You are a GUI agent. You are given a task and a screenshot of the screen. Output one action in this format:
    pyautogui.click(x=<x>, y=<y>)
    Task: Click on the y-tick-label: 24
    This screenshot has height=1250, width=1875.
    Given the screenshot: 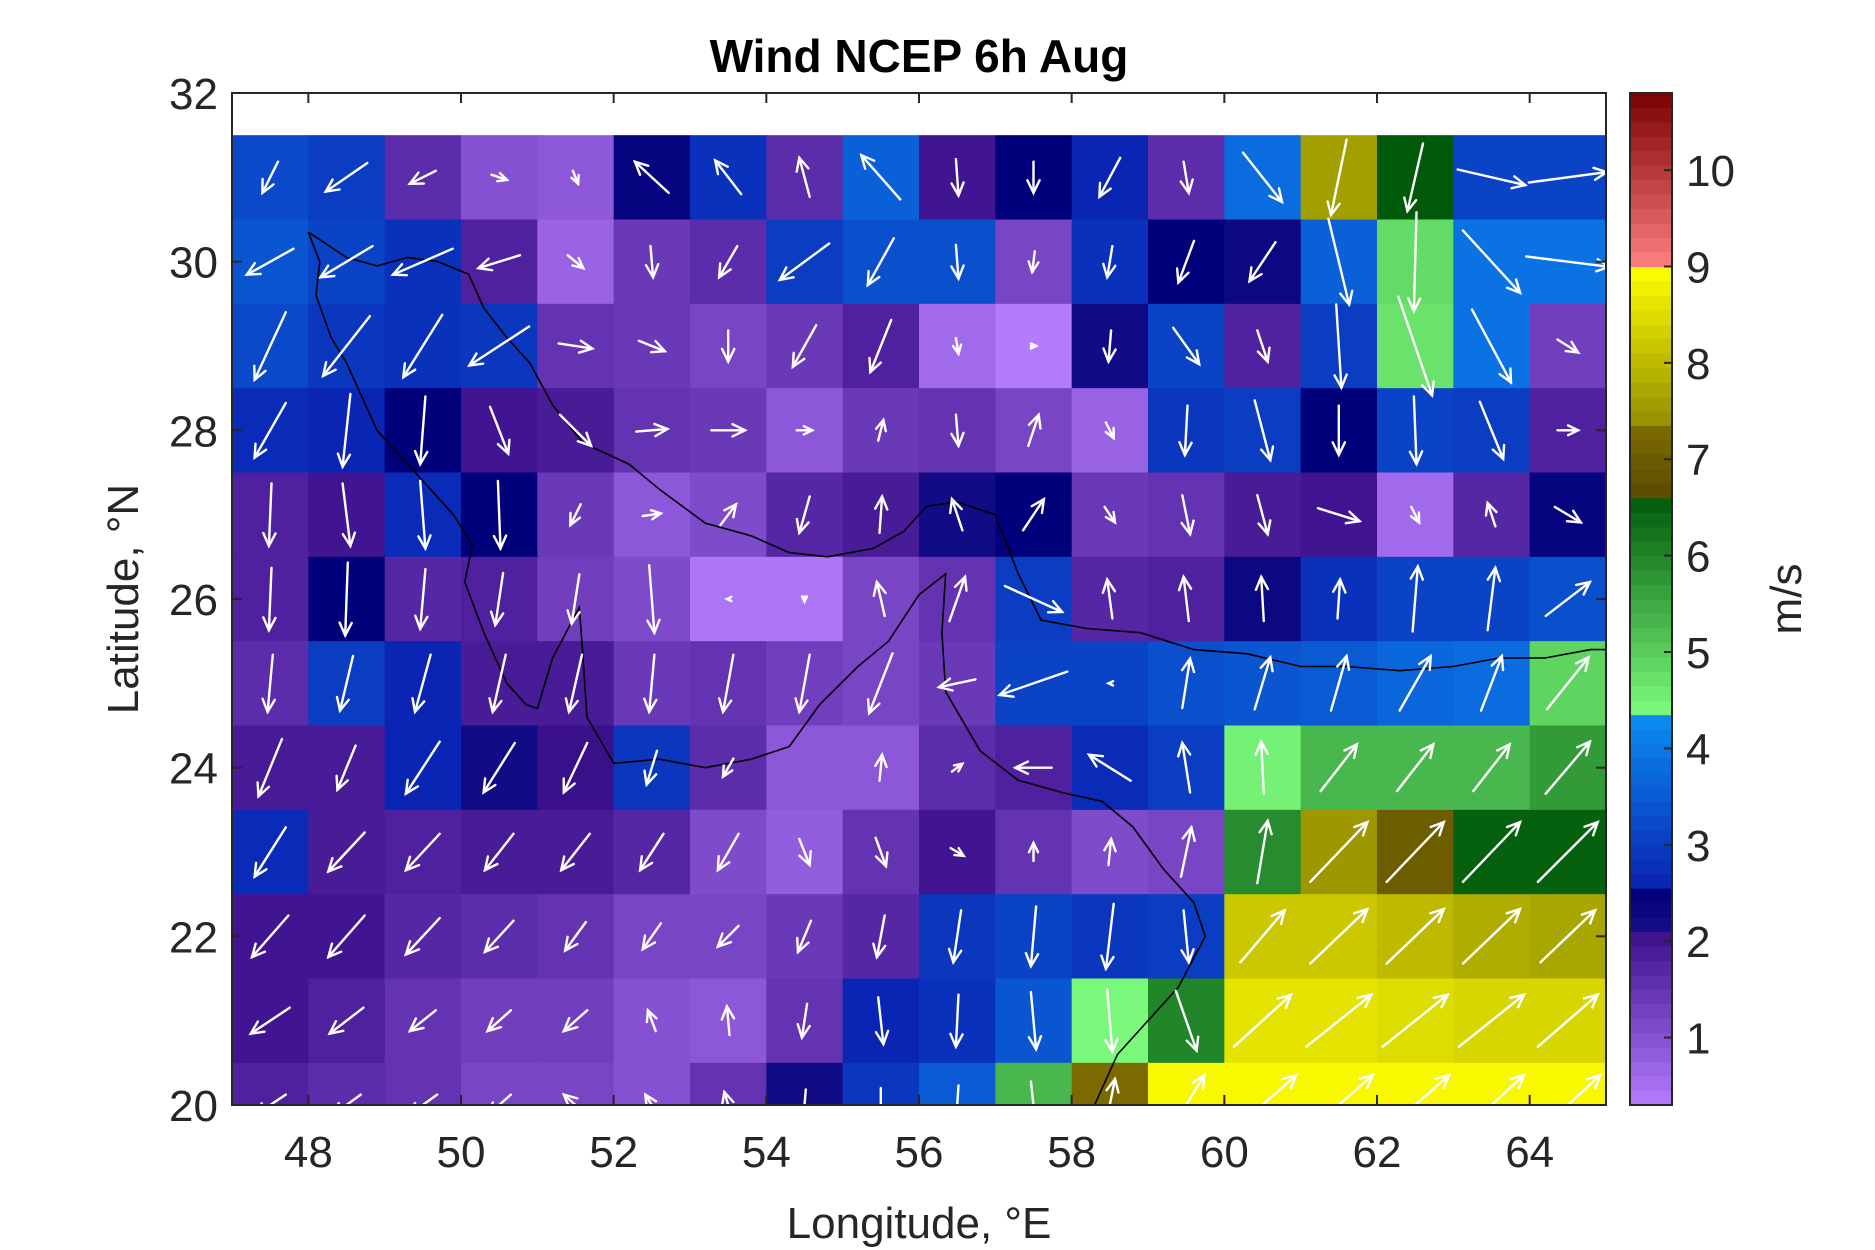 What is the action you would take?
    pyautogui.click(x=193, y=769)
    